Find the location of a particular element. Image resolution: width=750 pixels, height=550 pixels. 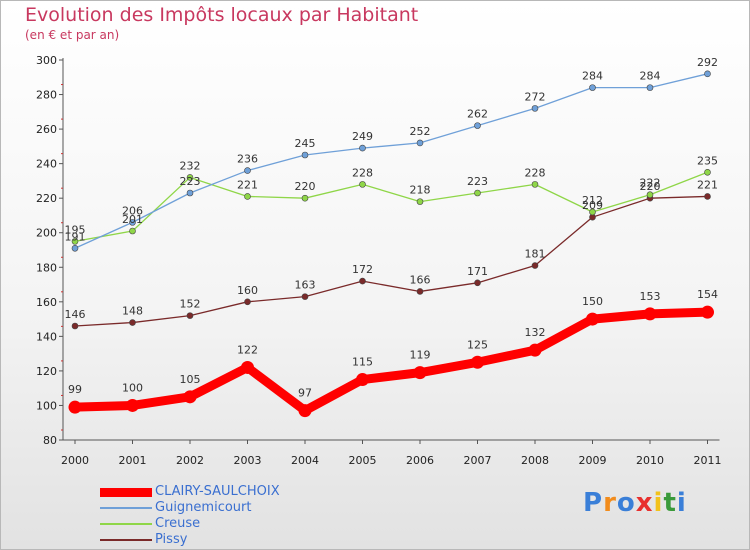

data-label: 191 is located at coordinates (75, 236).